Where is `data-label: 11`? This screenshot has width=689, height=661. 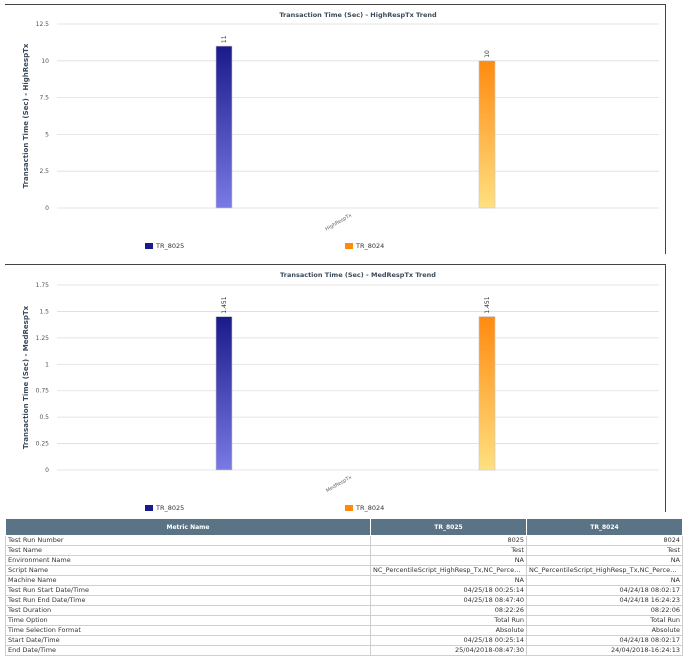 data-label: 11 is located at coordinates (224, 39).